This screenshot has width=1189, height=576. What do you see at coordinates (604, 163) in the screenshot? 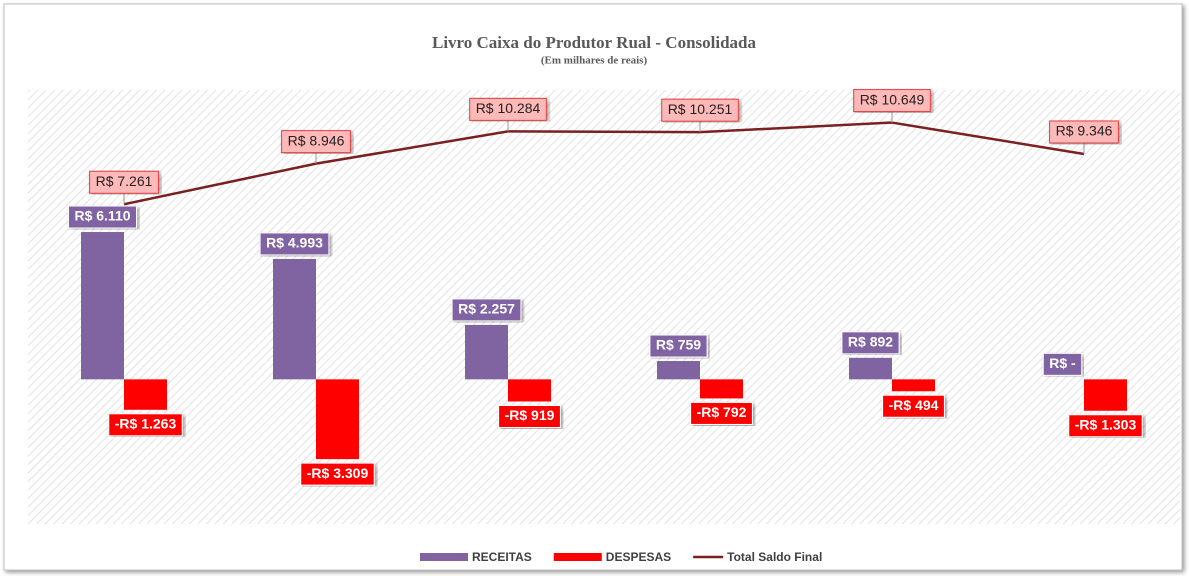
I see `line` at bounding box center [604, 163].